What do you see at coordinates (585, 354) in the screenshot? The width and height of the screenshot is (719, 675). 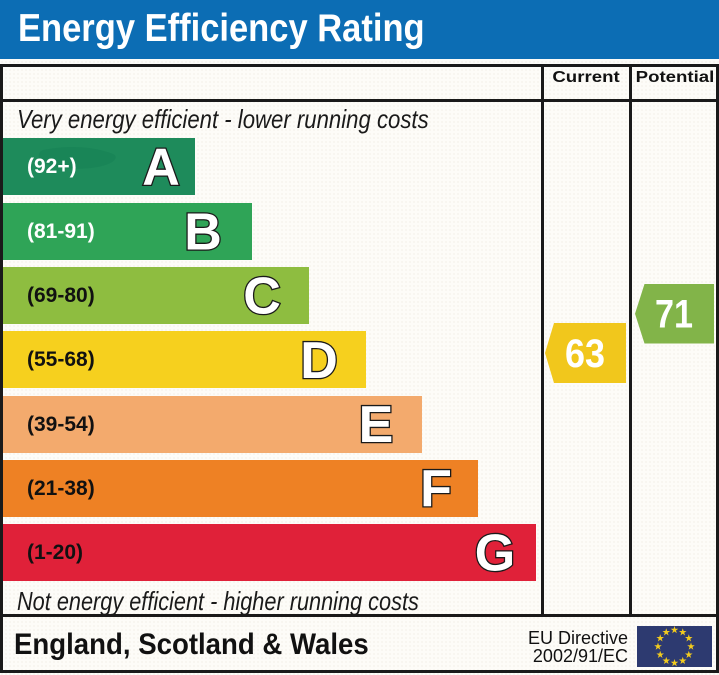 I see `svg-text: 63` at bounding box center [585, 354].